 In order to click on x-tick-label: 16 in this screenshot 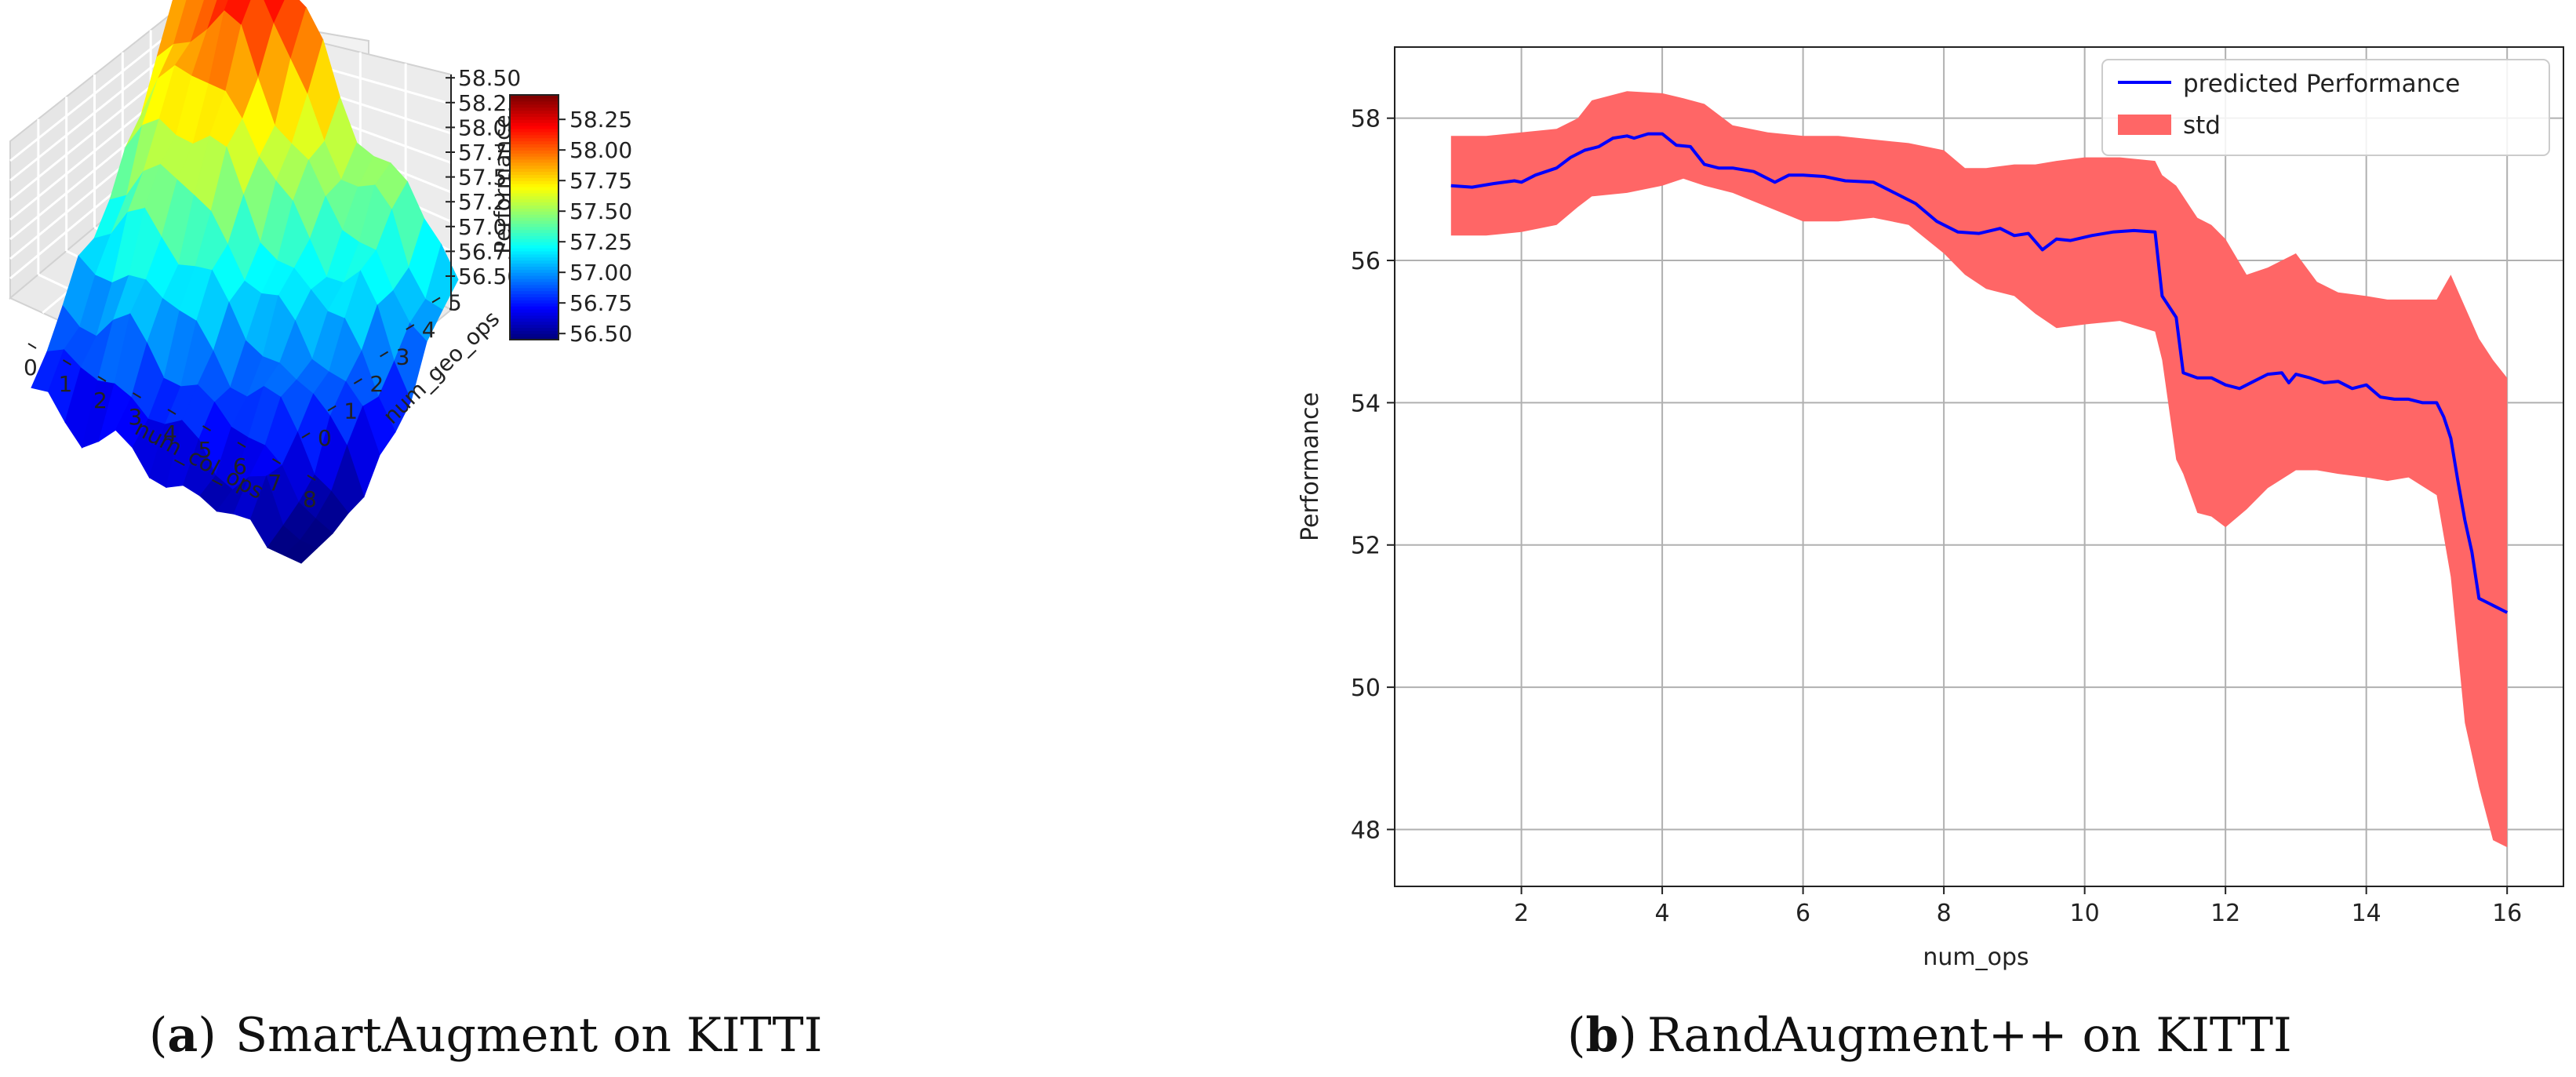, I will do `click(2507, 913)`.